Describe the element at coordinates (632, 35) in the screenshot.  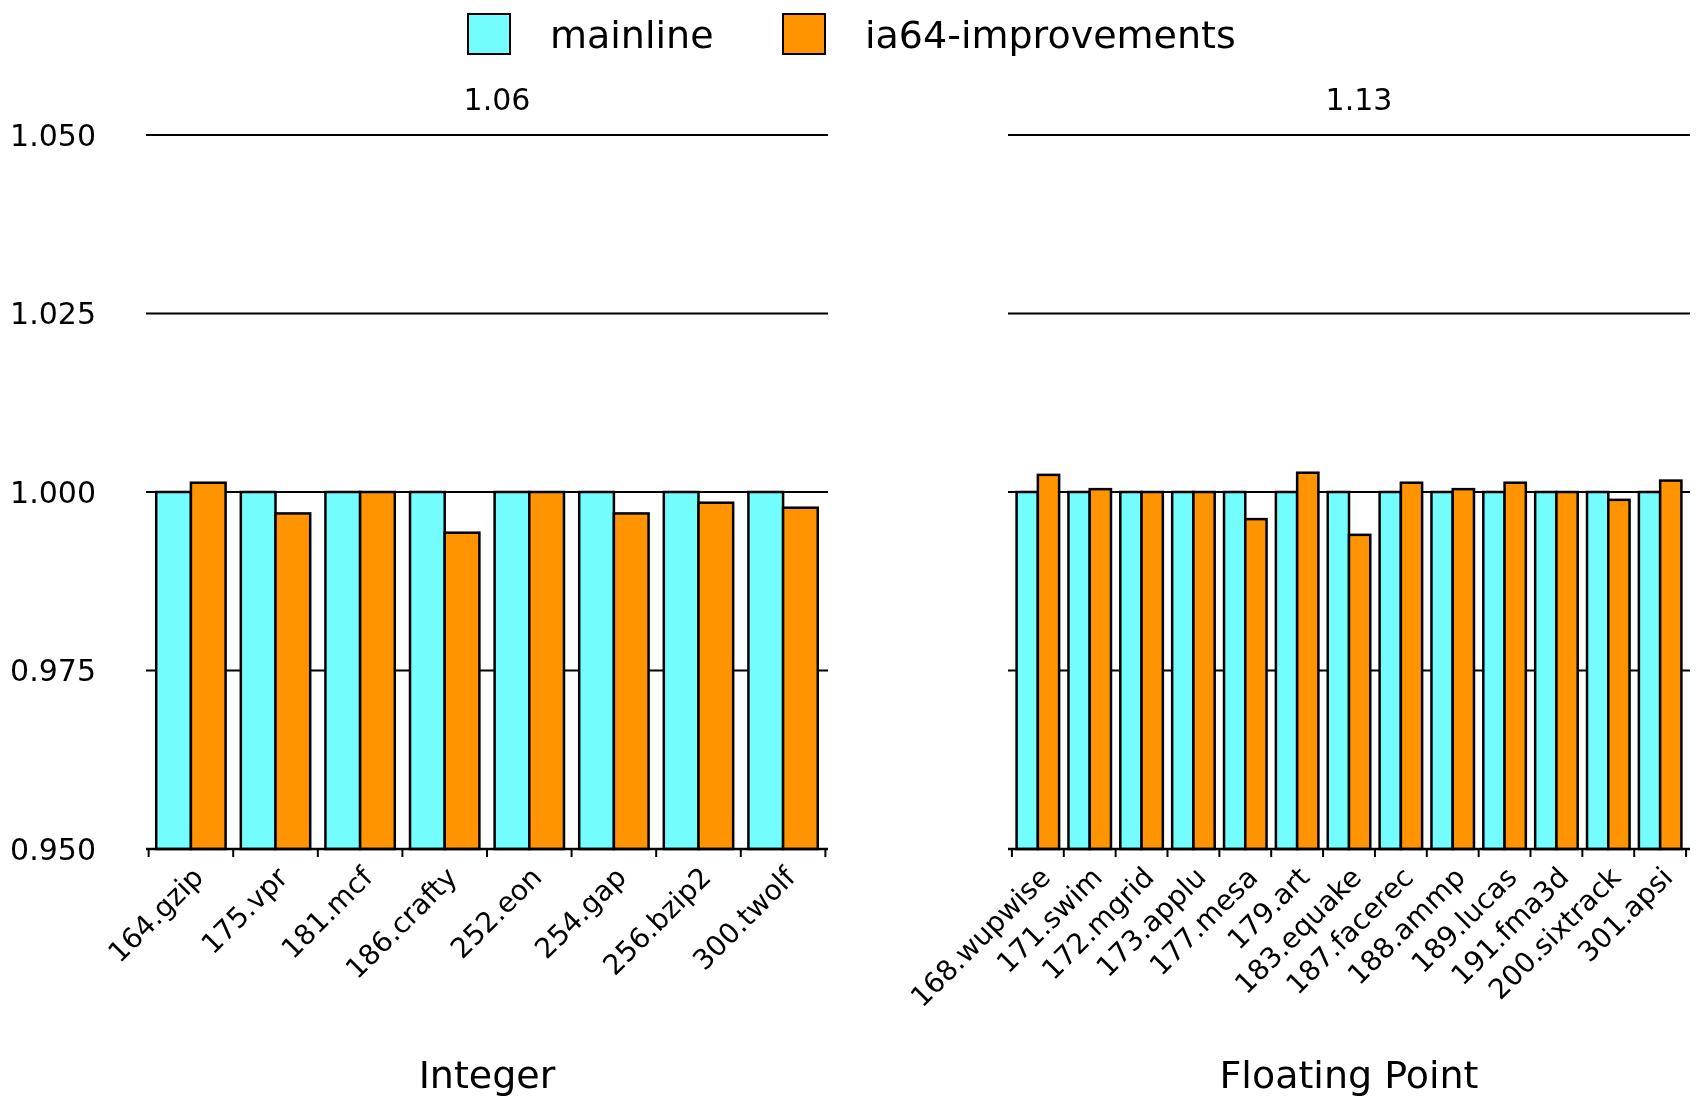
I see `legend-label: mainline` at that location.